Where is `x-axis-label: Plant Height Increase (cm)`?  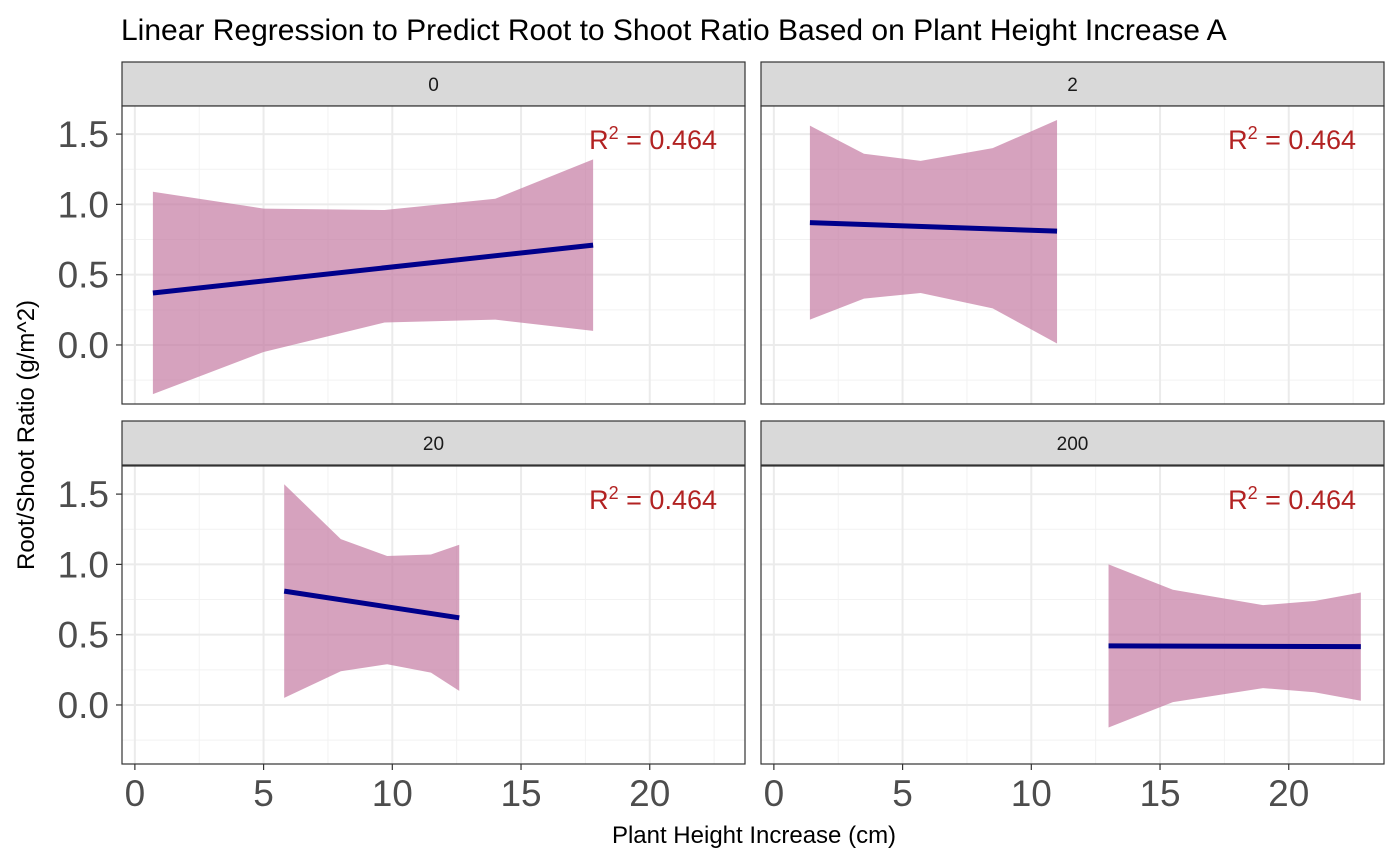
x-axis-label: Plant Height Increase (cm) is located at coordinates (754, 835).